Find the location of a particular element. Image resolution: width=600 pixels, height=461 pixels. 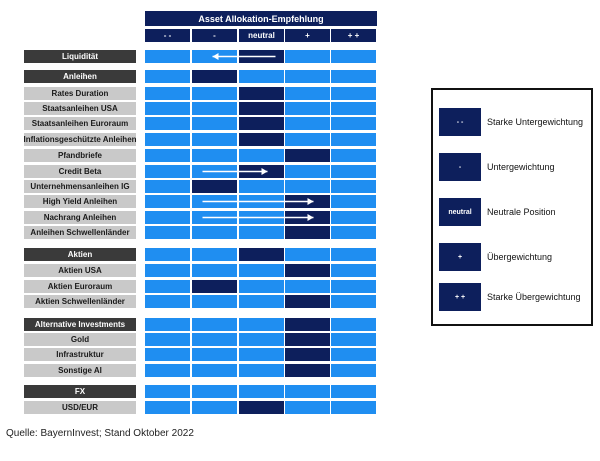

row-label: Aktien USA is located at coordinates (80, 270).